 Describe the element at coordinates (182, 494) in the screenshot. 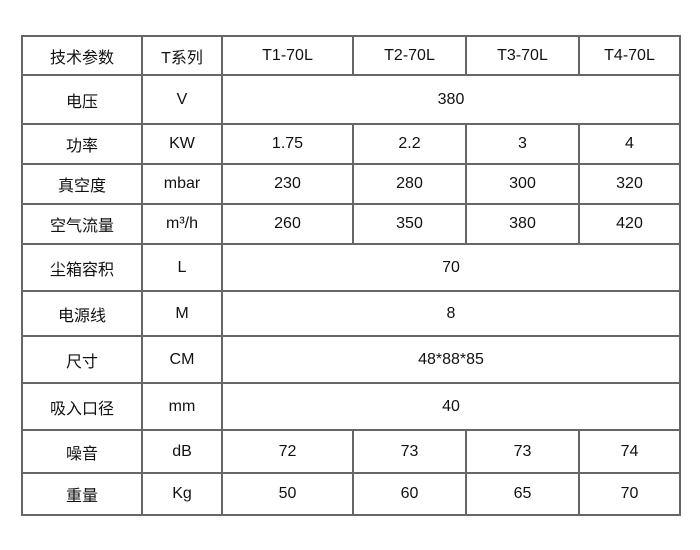

I see `unit-cell: Kg` at that location.